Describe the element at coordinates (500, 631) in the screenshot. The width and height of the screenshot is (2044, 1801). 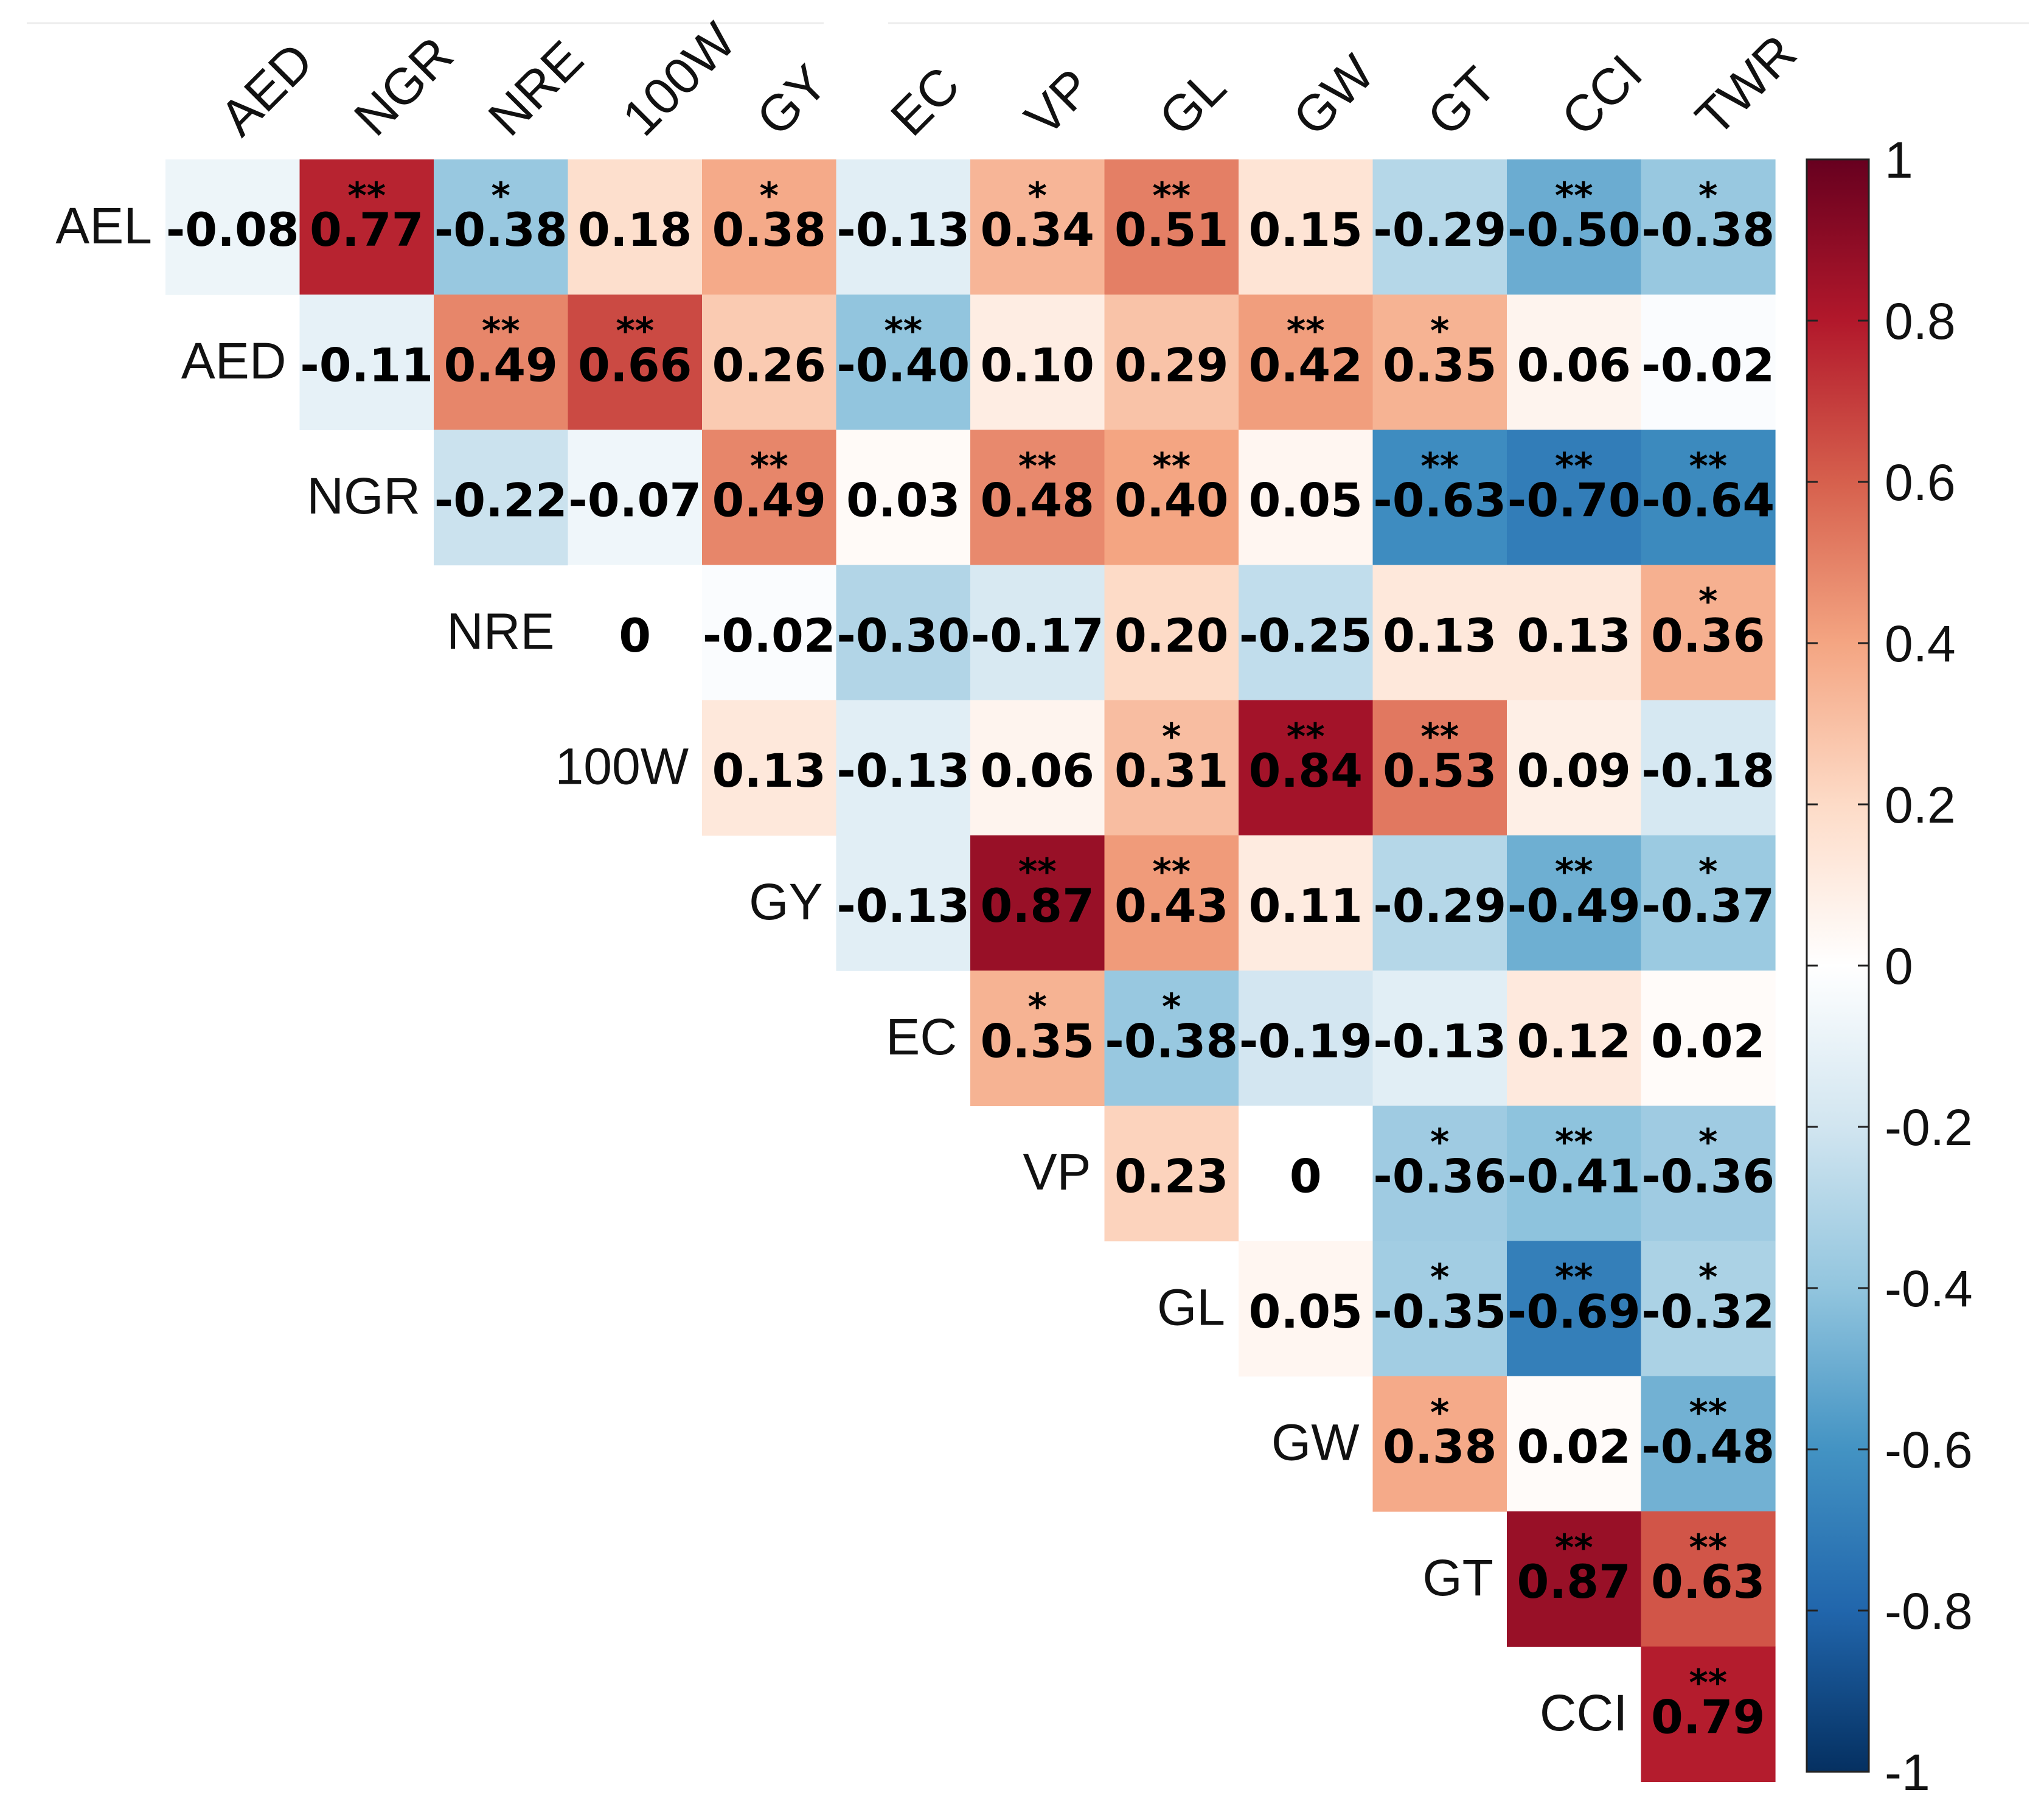
I see `row-label: NRE` at that location.